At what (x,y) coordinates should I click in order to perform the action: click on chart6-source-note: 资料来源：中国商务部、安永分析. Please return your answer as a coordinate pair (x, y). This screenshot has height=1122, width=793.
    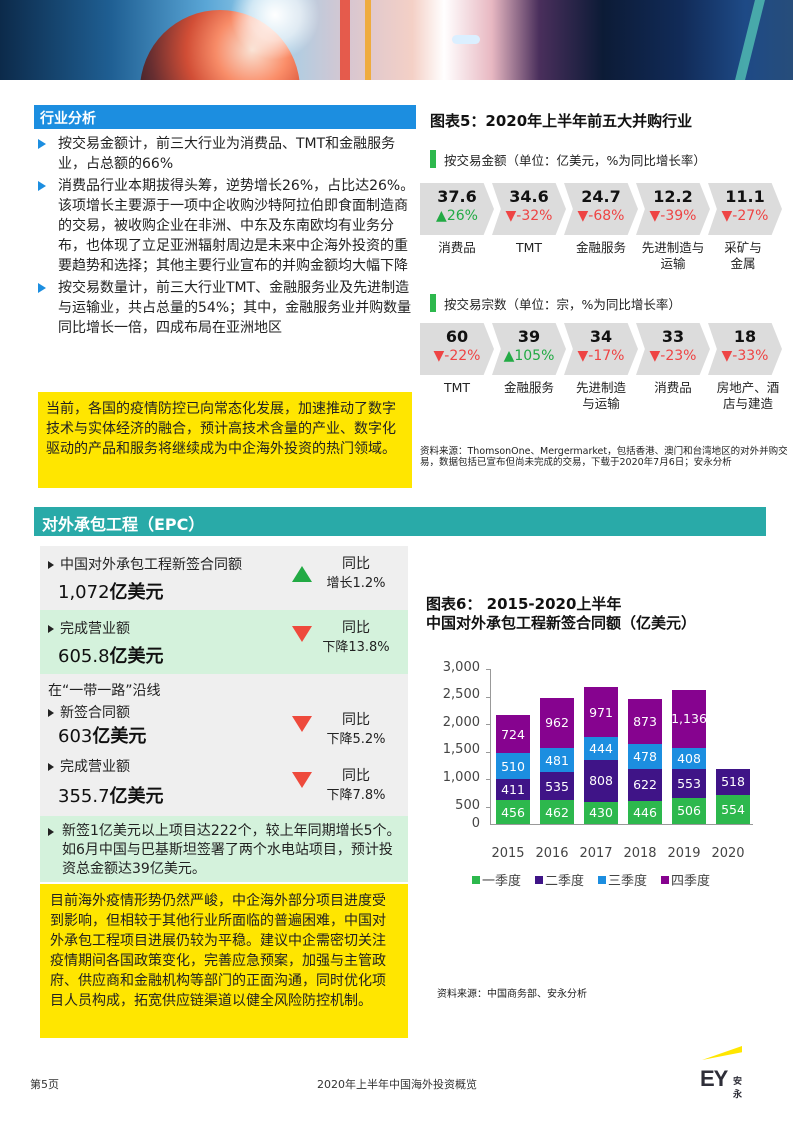
    Looking at the image, I should click on (512, 994).